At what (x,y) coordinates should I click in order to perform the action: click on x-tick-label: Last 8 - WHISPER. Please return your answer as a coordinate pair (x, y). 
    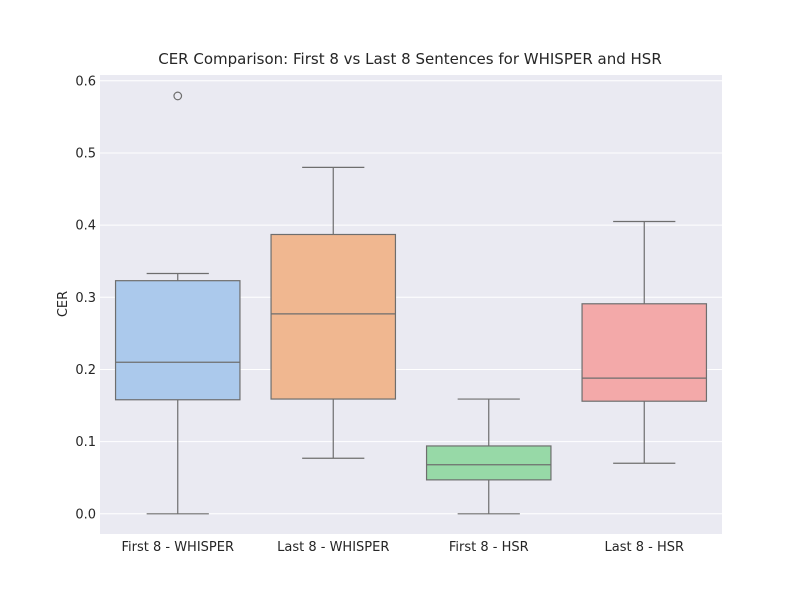
    Looking at the image, I should click on (333, 547).